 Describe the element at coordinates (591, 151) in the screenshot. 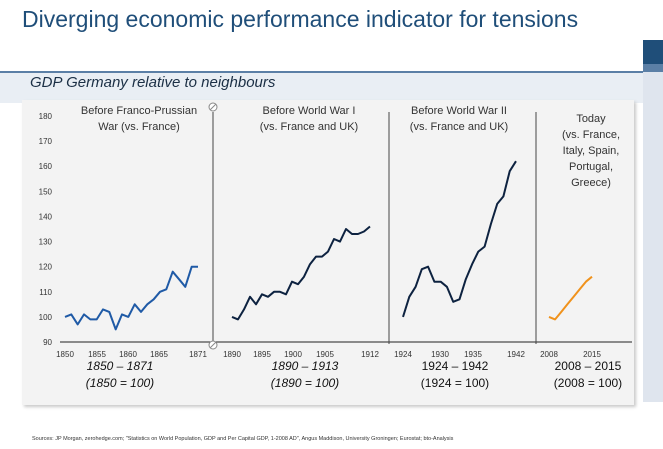

I see `panel-label: Italy, Spain,` at that location.